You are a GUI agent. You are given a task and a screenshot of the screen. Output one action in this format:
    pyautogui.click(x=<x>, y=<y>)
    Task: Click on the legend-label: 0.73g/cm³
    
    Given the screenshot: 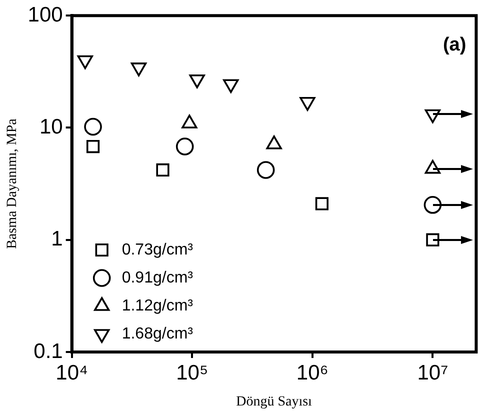 What is the action you would take?
    pyautogui.click(x=158, y=249)
    